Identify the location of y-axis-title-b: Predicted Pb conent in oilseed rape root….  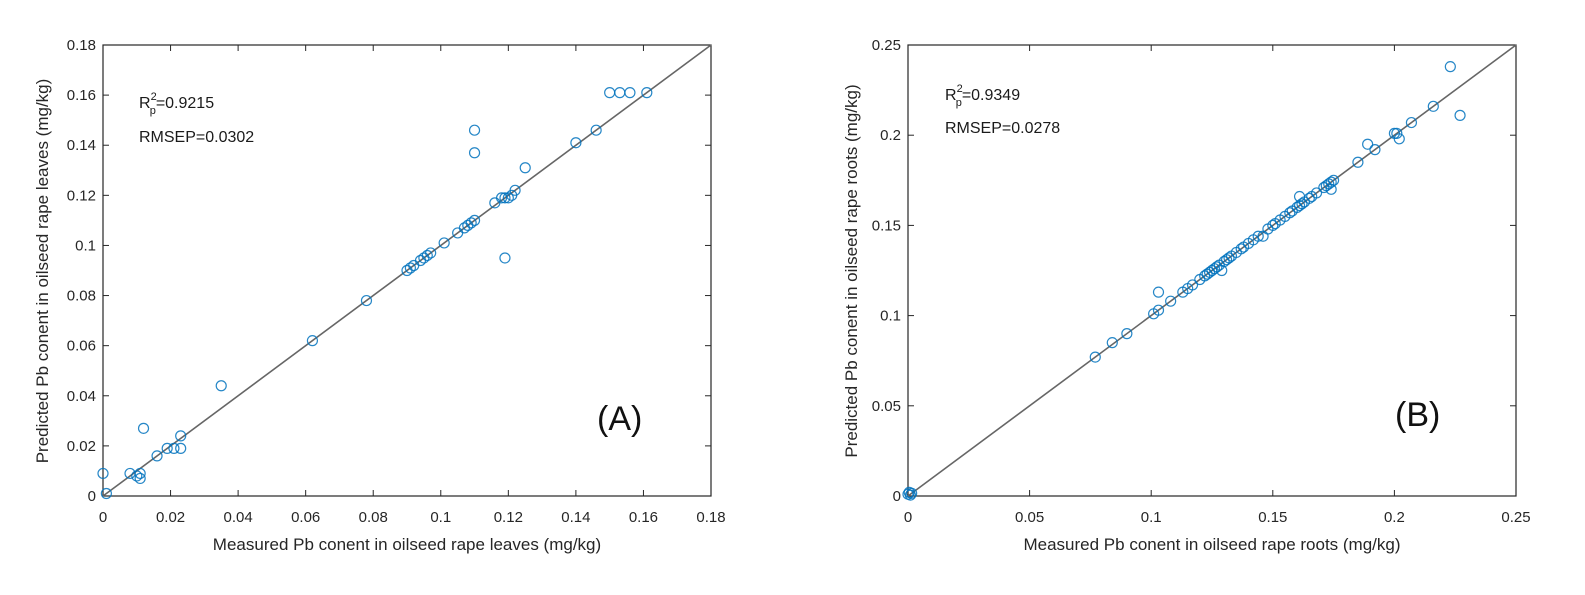
(851, 270).